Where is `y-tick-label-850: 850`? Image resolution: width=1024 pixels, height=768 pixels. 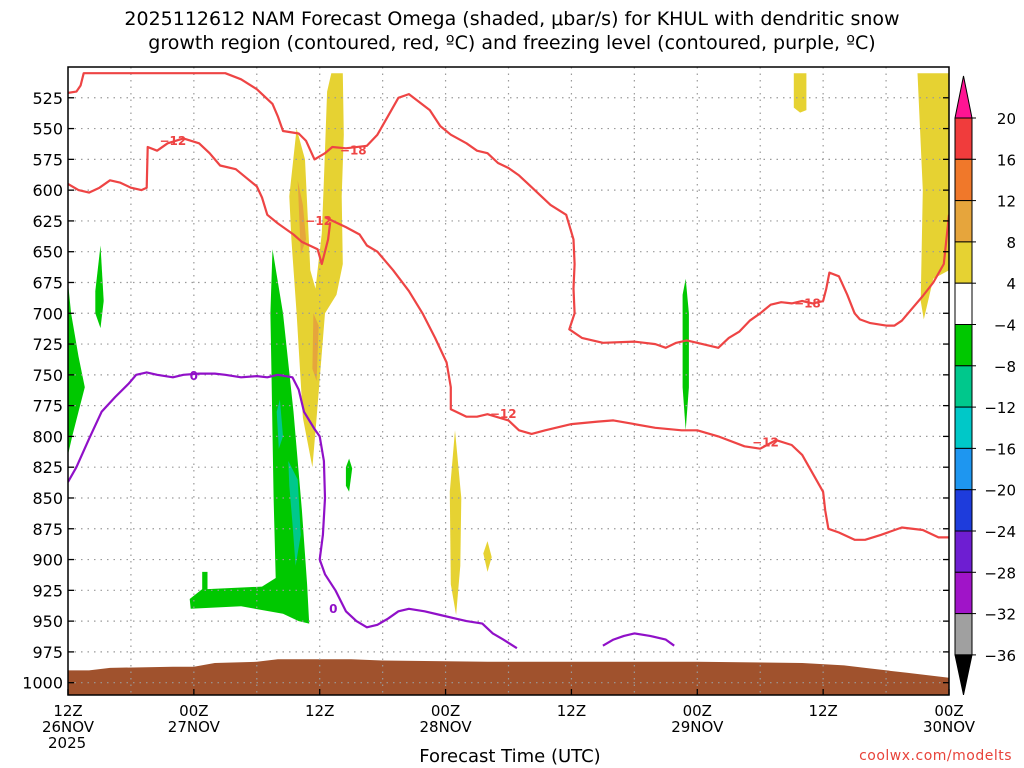
y-tick-label-850: 850 is located at coordinates (47, 498).